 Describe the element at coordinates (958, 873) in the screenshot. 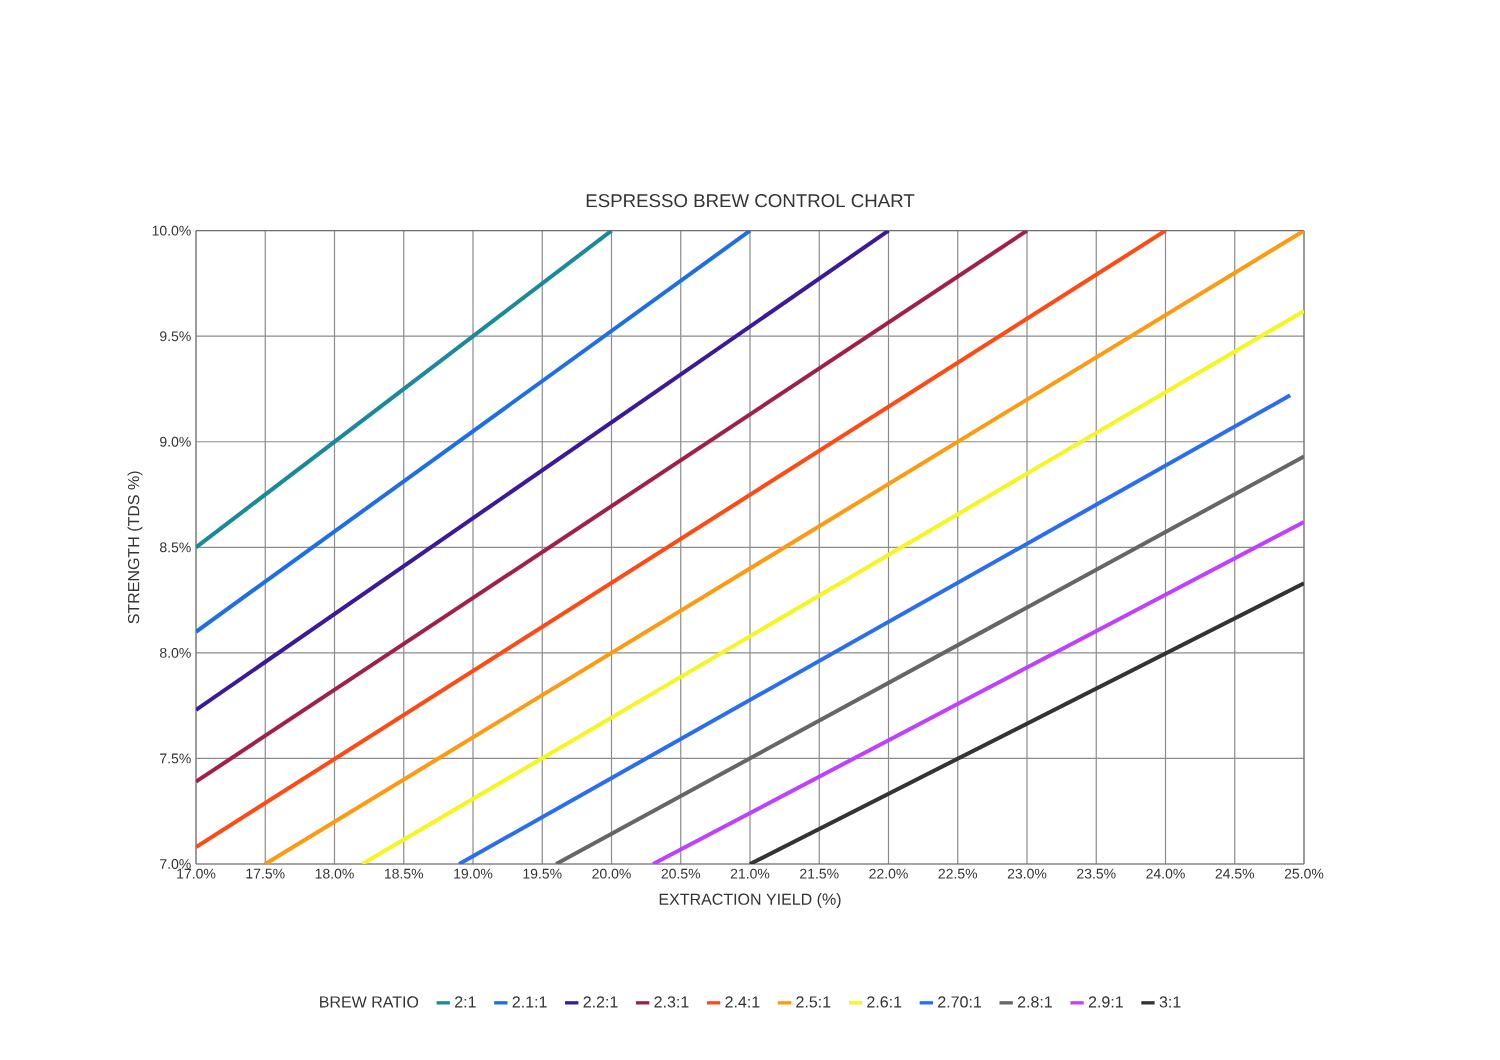

I see `x-tick-label: 22.5%` at that location.